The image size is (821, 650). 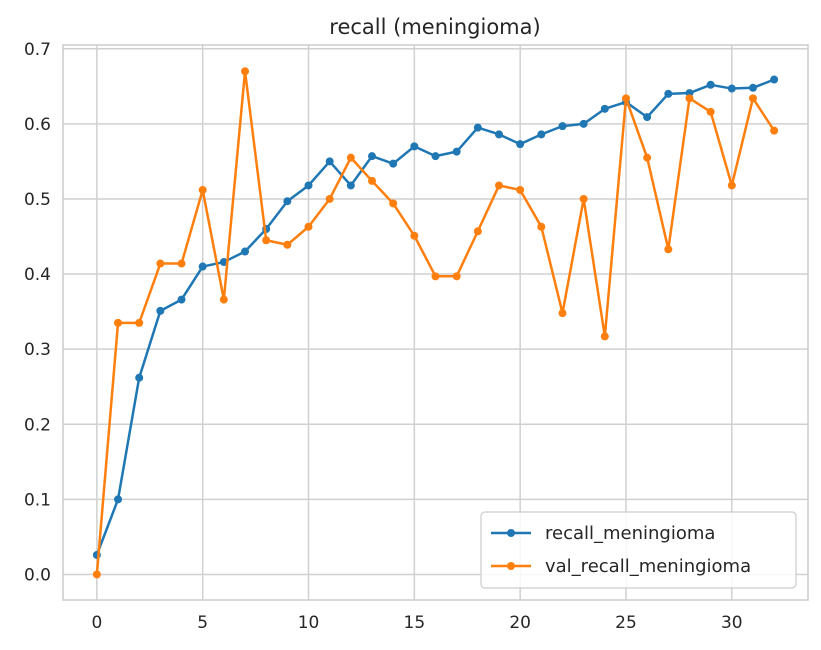 I want to click on y-tick-label: 0.4, so click(x=37, y=275).